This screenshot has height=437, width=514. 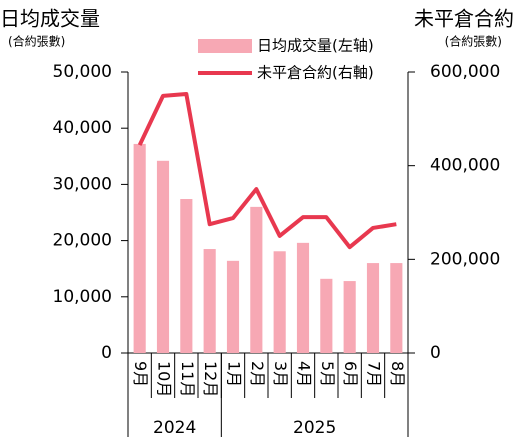 I want to click on y-tick-label: 10,000, so click(x=82, y=297).